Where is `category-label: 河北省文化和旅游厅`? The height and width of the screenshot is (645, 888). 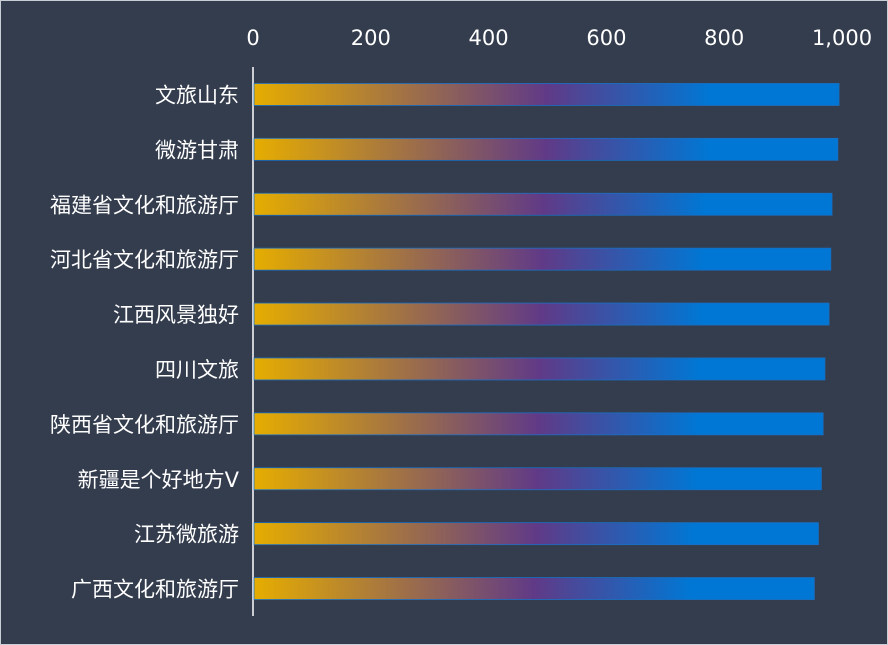
category-label: 河北省文化和旅游厅 is located at coordinates (144, 260).